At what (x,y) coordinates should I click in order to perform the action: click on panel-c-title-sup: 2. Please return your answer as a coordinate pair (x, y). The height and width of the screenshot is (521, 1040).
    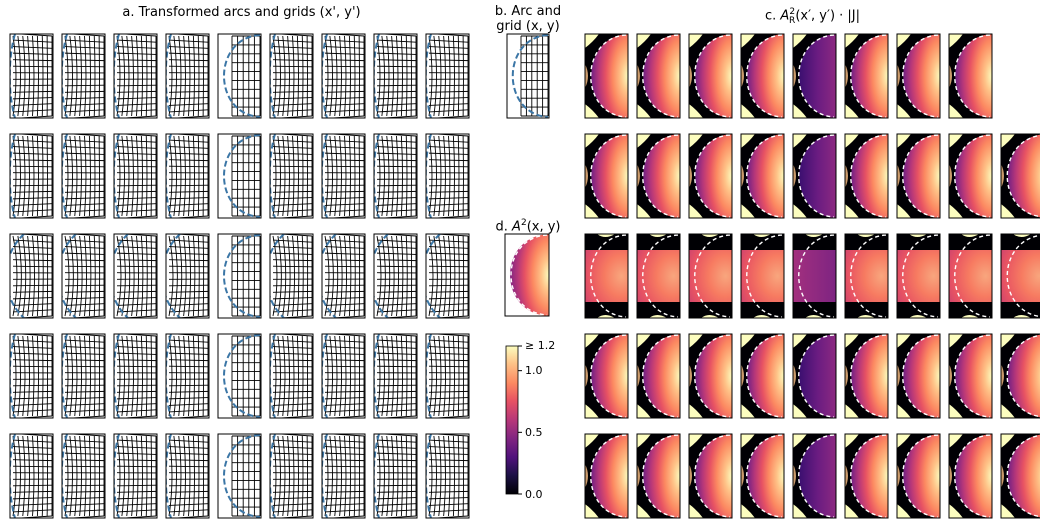
    Looking at the image, I should click on (792, 12).